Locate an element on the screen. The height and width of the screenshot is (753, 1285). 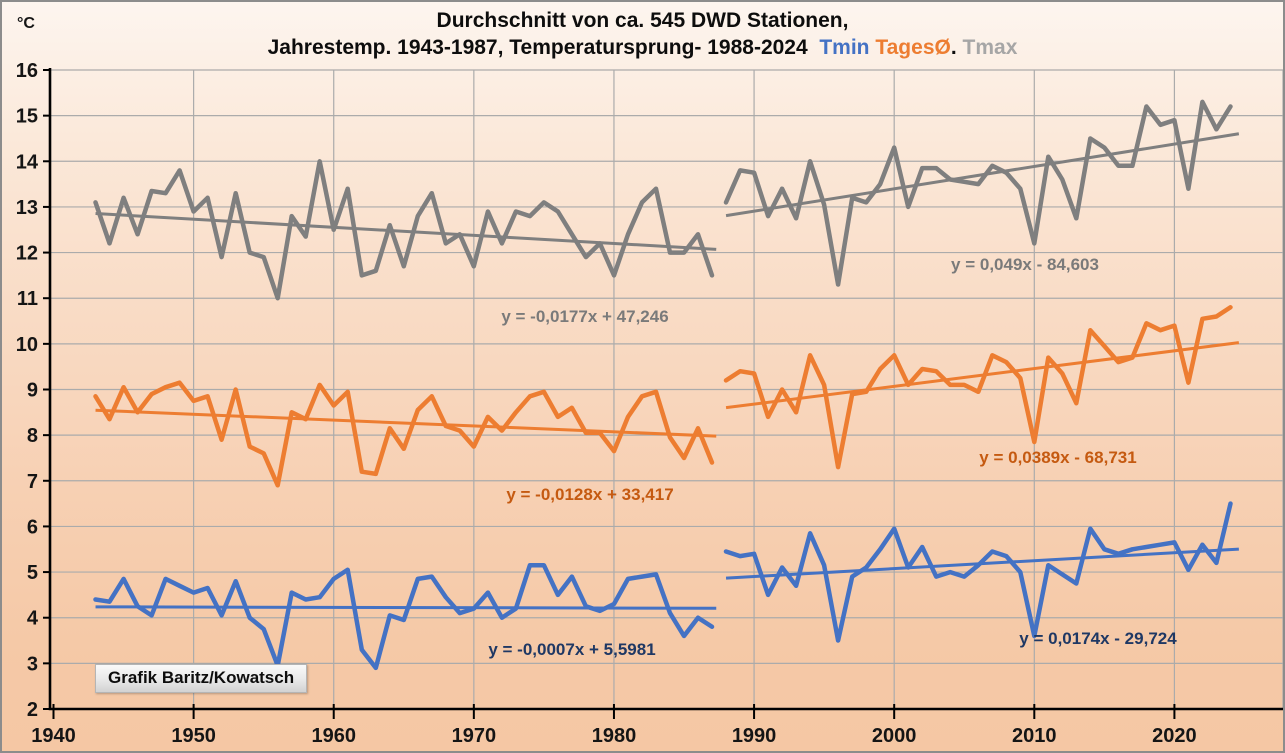
trend-equation-label-Tmin: y = 0,0174x - 29,724 is located at coordinates (1098, 638).